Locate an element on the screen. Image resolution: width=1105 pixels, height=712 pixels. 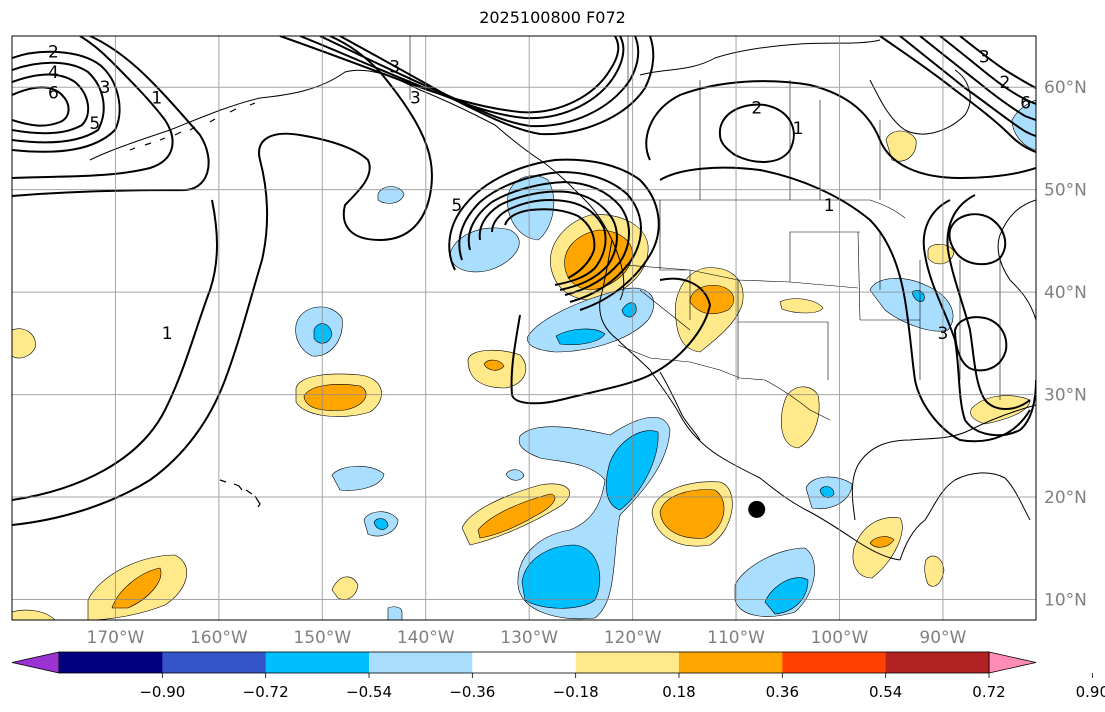
border-states is located at coordinates (812, 300).